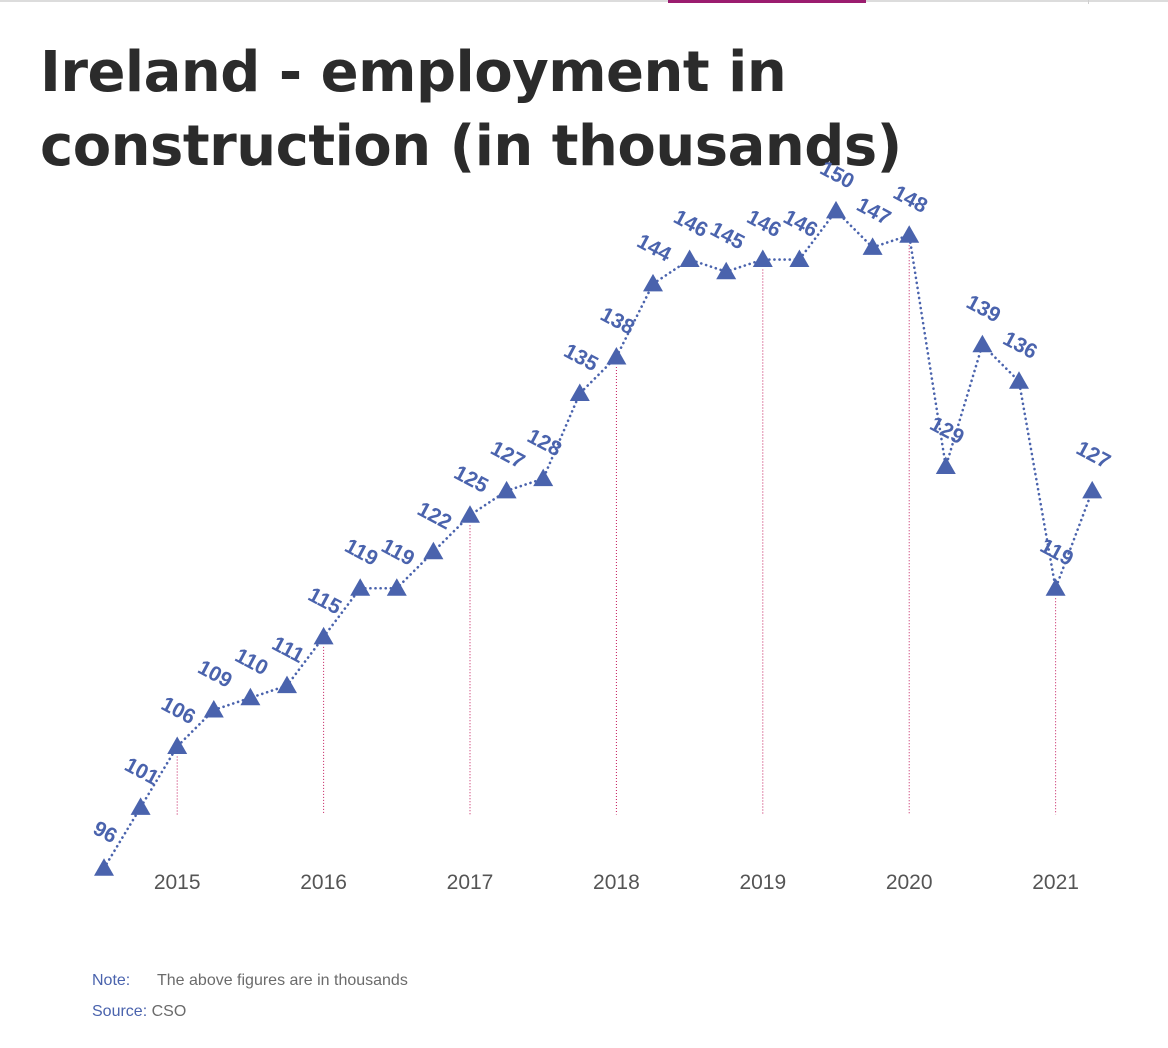 The width and height of the screenshot is (1168, 1048). Describe the element at coordinates (435, 516) in the screenshot. I see `data-label: 122` at that location.